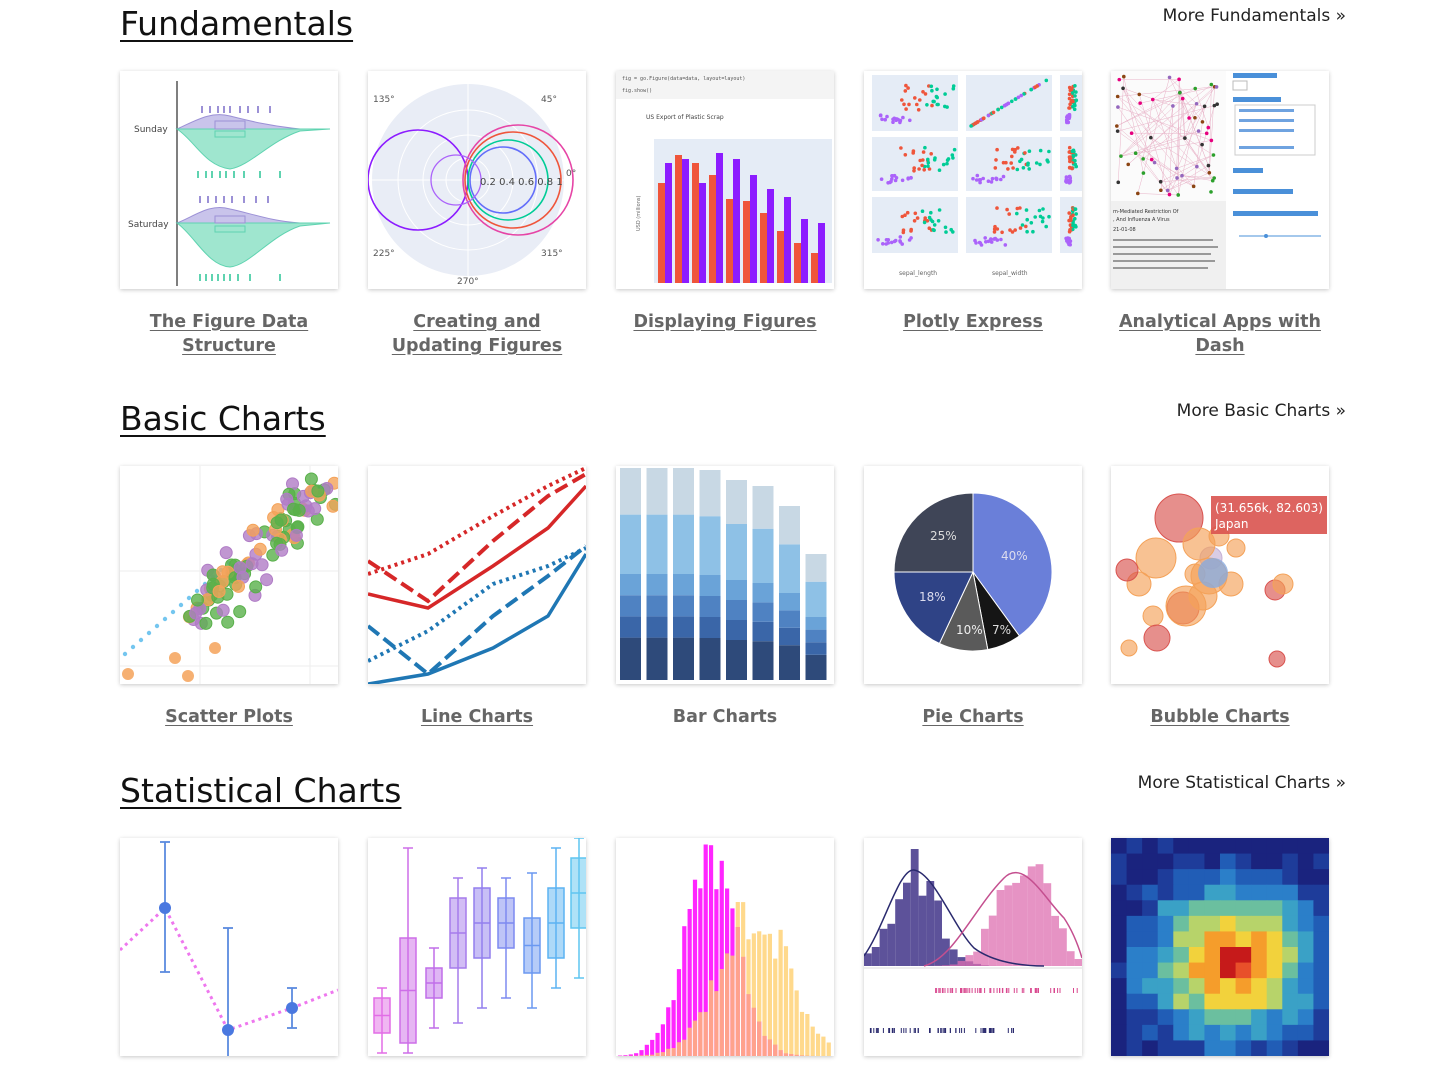  Describe the element at coordinates (237, 23) in the screenshot. I see `section-title: Fundamentals` at that location.